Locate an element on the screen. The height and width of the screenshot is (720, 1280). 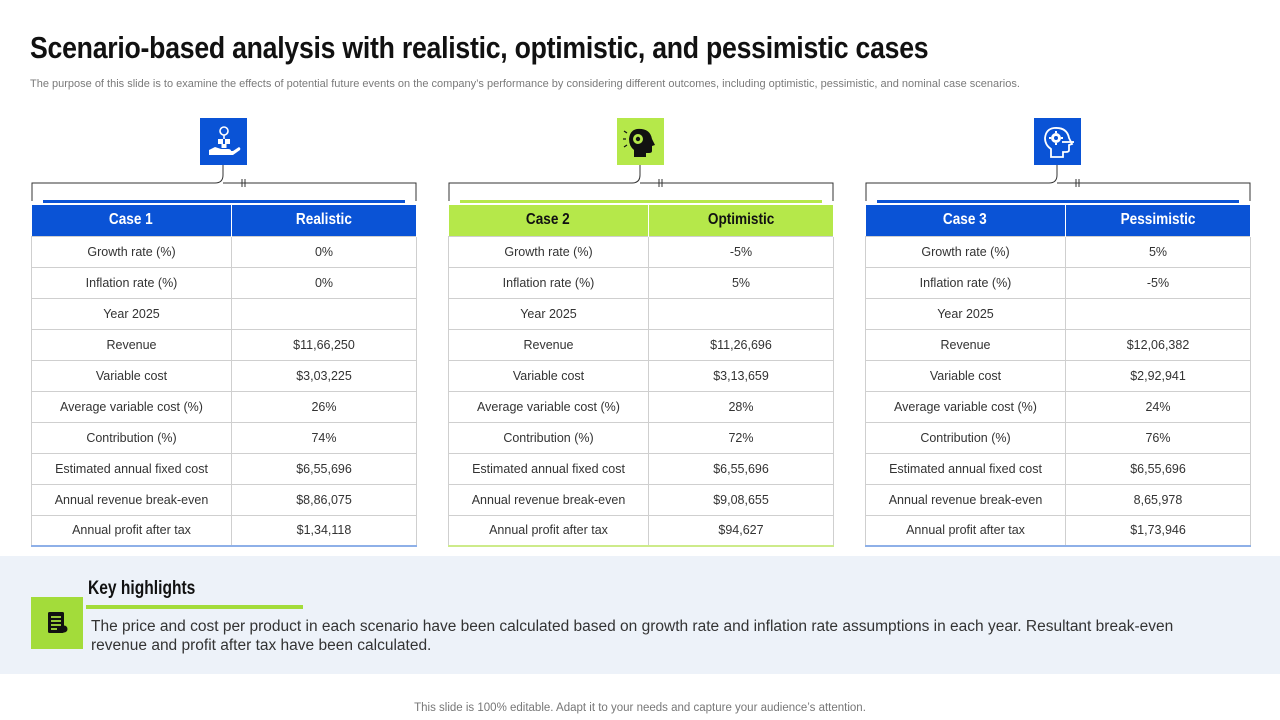
table-header-type: Realistic is located at coordinates (324, 220).